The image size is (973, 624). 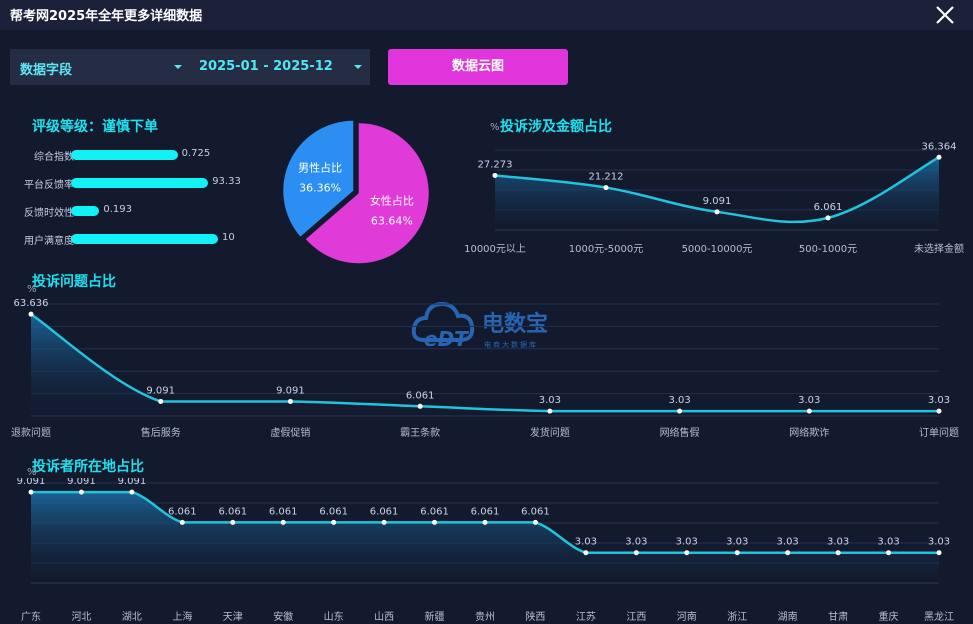 I want to click on series-line, so click(x=485, y=363).